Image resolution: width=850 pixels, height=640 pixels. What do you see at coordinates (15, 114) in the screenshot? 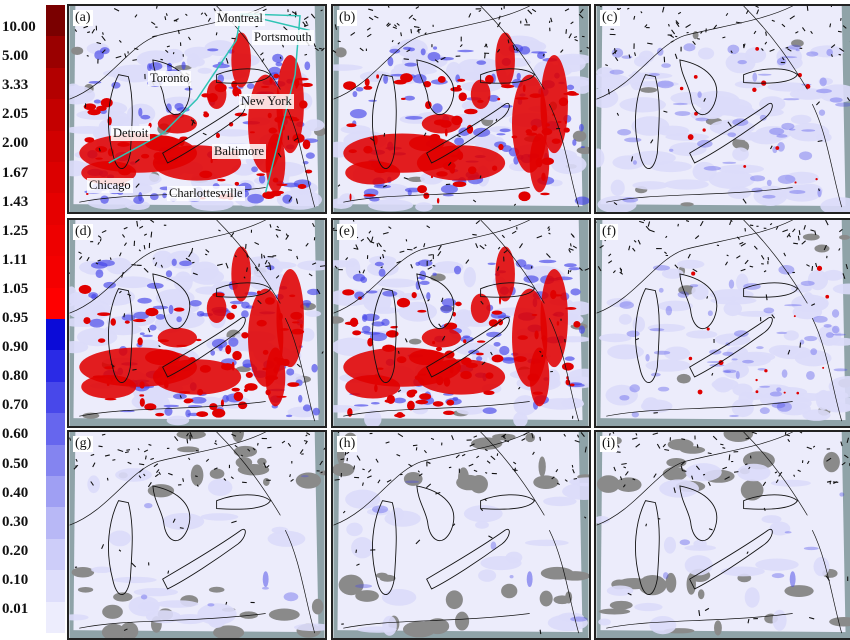
I see `colorbar-tick-label: 2.05` at bounding box center [15, 114].